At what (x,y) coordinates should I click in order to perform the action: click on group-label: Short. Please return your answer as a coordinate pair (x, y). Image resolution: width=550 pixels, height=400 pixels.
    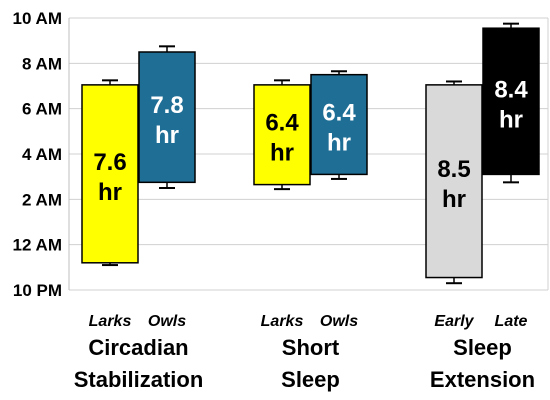
    Looking at the image, I should click on (311, 347).